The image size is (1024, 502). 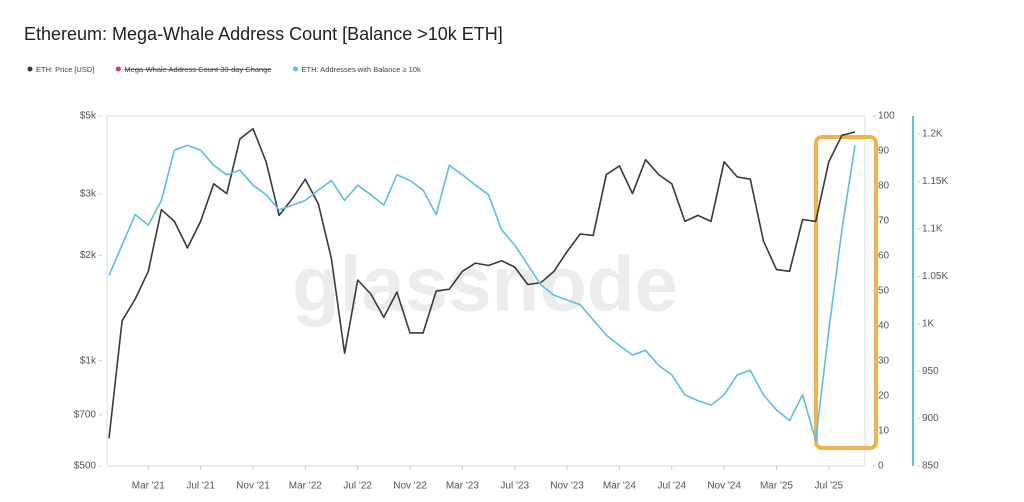 I want to click on watermark: glassnode, so click(x=485, y=284).